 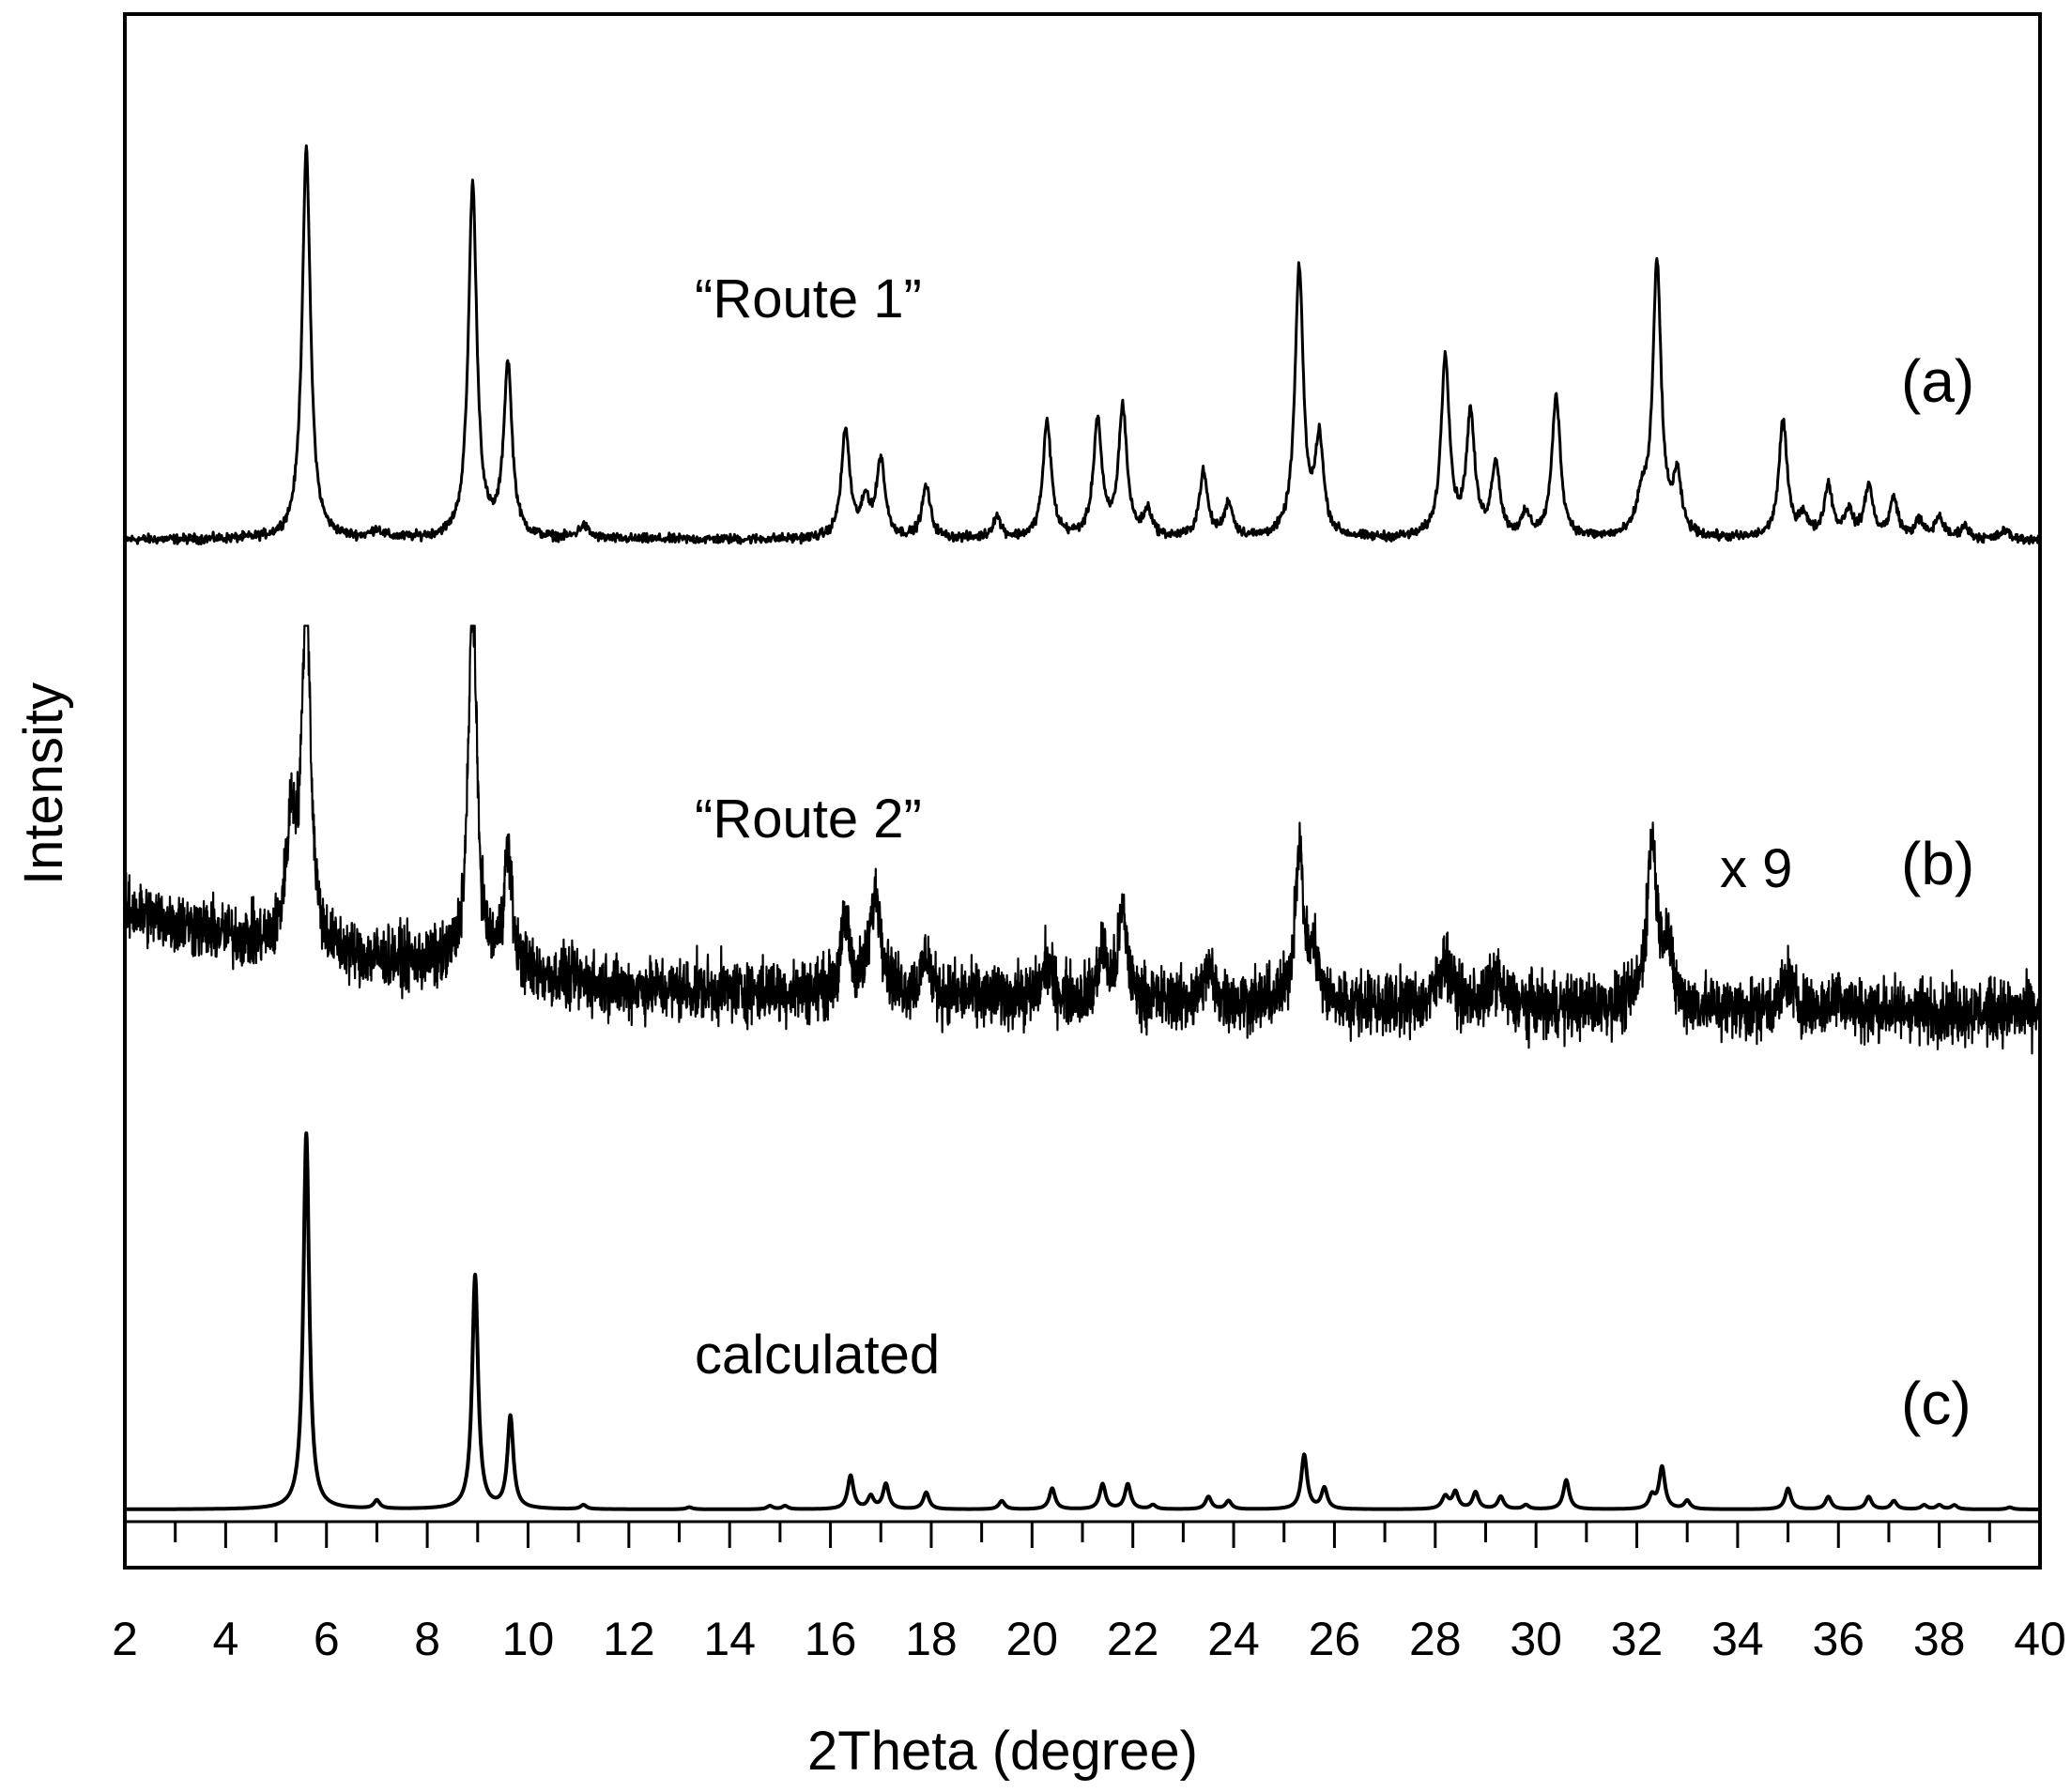 What do you see at coordinates (125, 1639) in the screenshot?
I see `x-tick-label: 2` at bounding box center [125, 1639].